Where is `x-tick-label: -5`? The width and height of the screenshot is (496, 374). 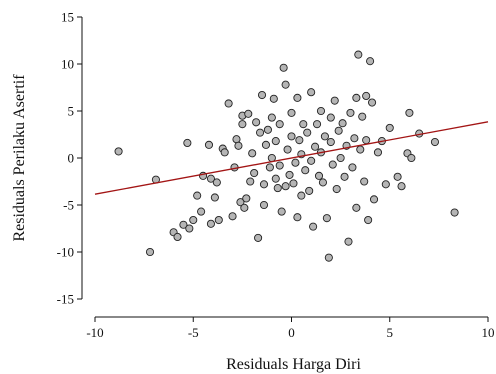 x-tick-label: -5 is located at coordinates (193, 332).